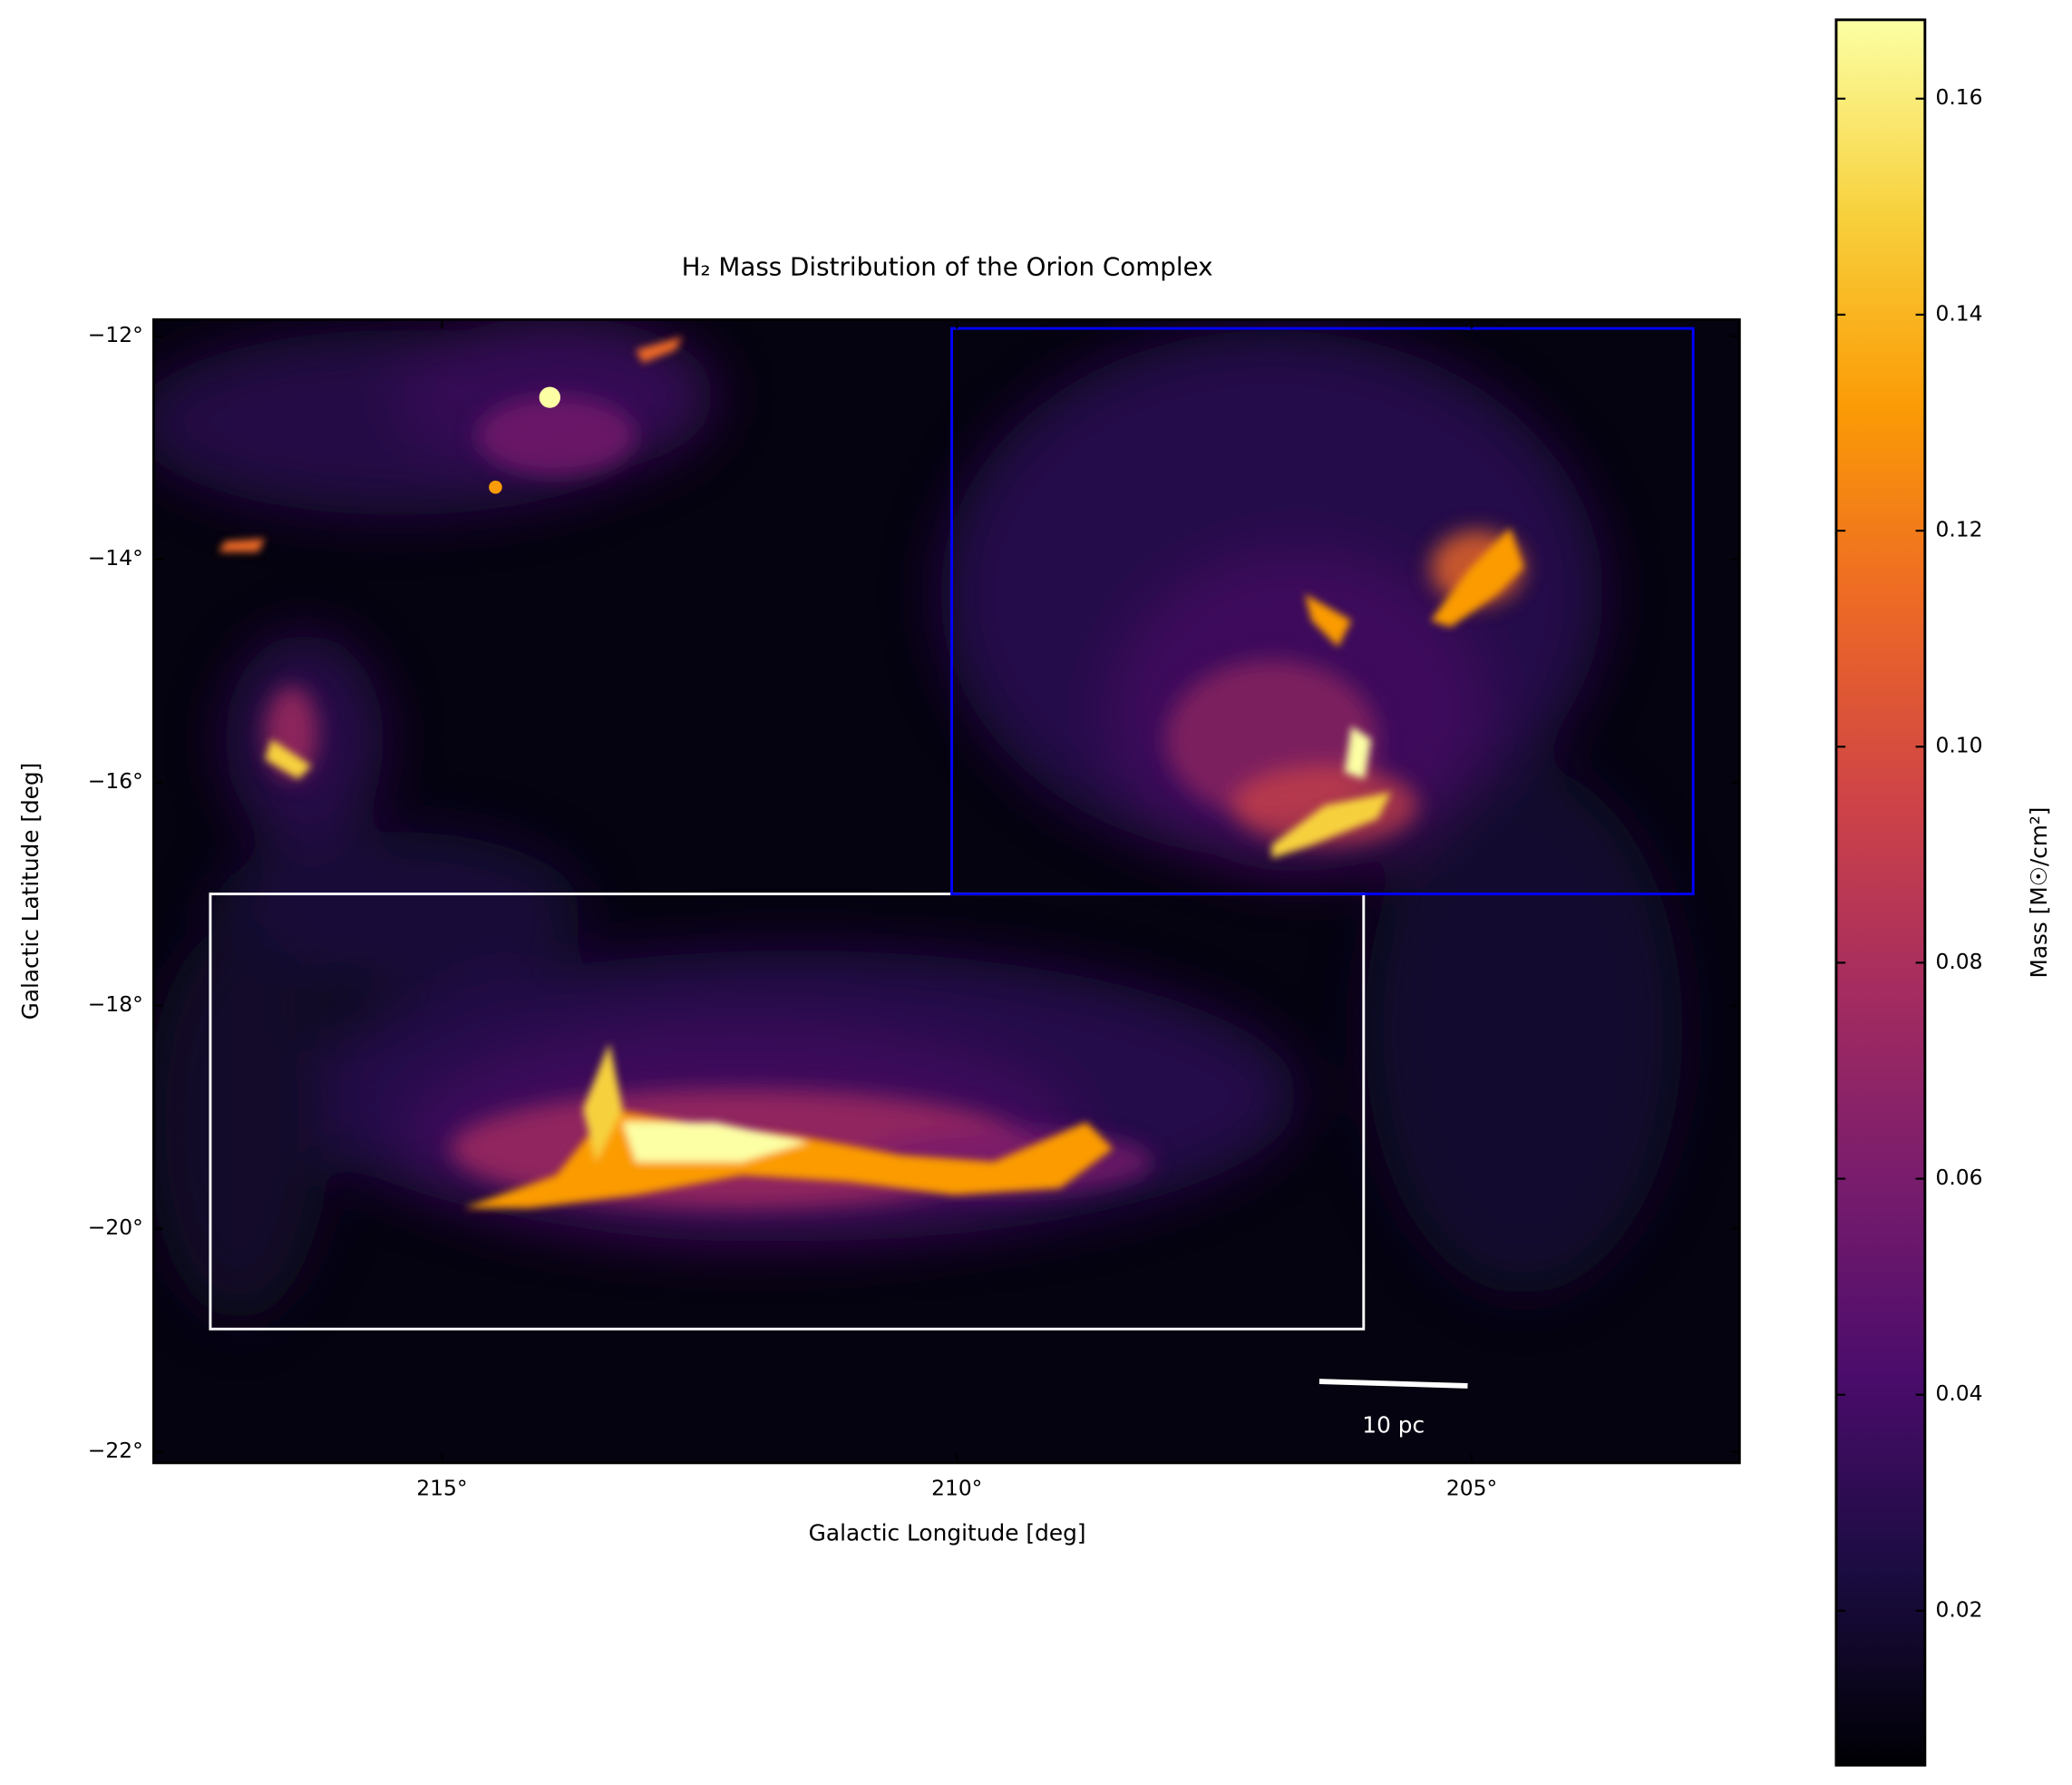 The image size is (2072, 1785). Describe the element at coordinates (1960, 1609) in the screenshot. I see `colorbar-tick-label: 0.02` at that location.